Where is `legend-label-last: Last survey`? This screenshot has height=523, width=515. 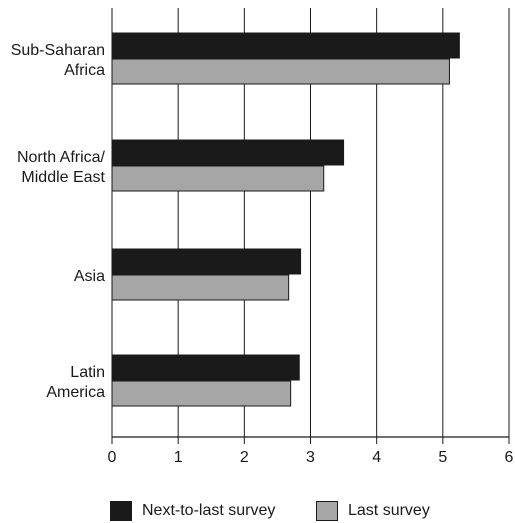 legend-label-last: Last survey is located at coordinates (389, 510).